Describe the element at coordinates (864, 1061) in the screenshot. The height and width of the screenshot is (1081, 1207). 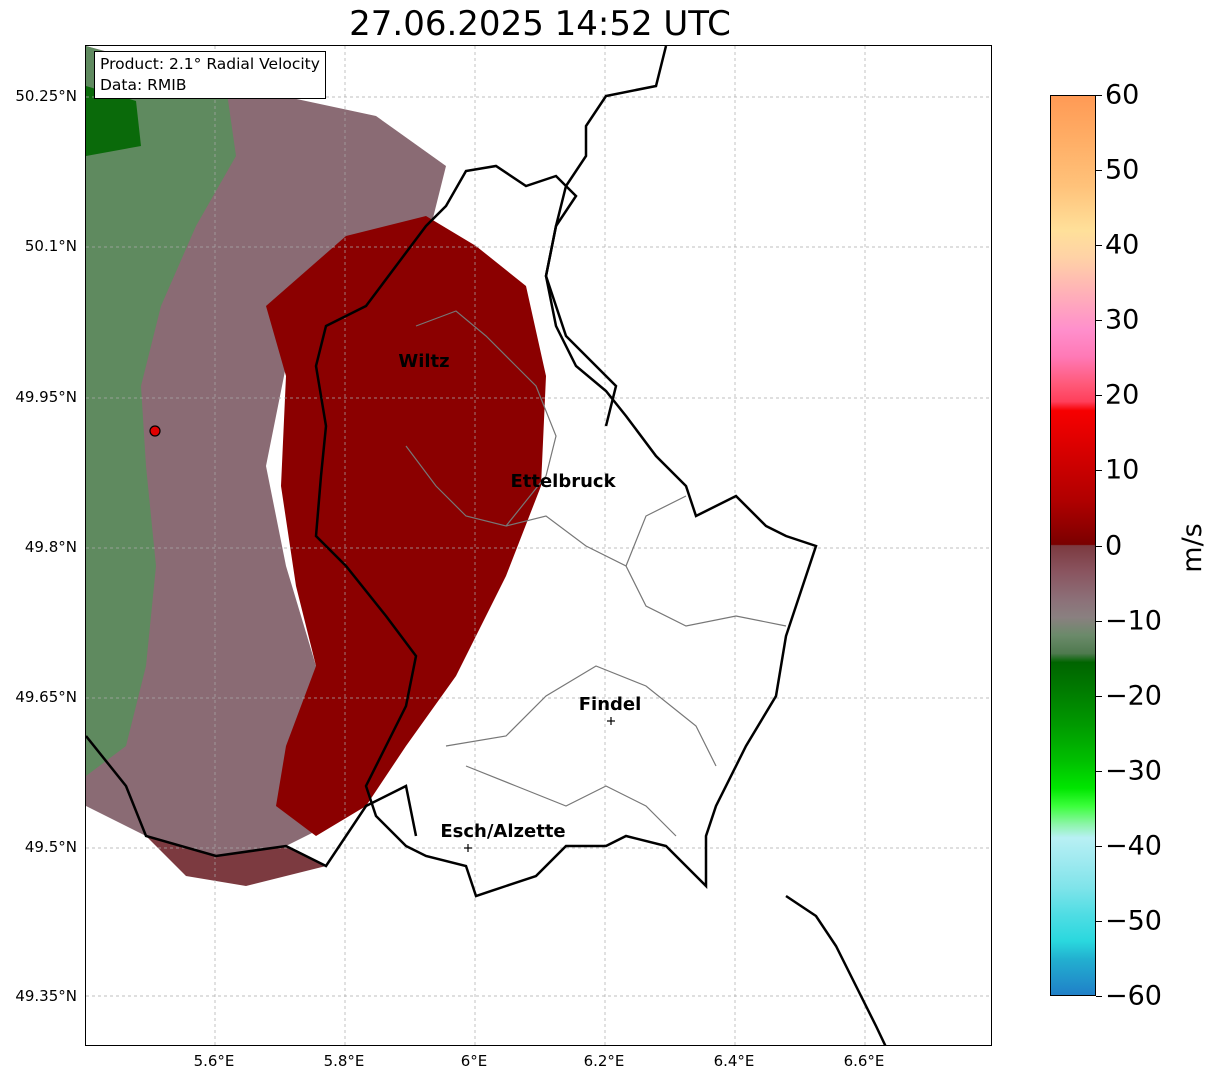
I see `lon-label: 6.6°E` at that location.